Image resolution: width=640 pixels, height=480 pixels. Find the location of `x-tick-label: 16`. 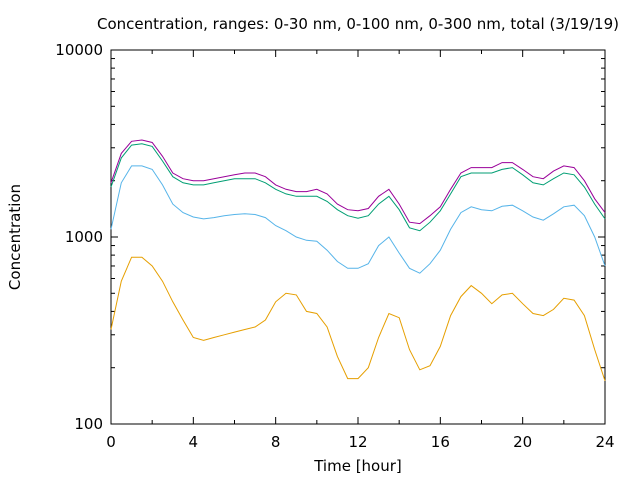

x-tick-label: 16 is located at coordinates (440, 442).